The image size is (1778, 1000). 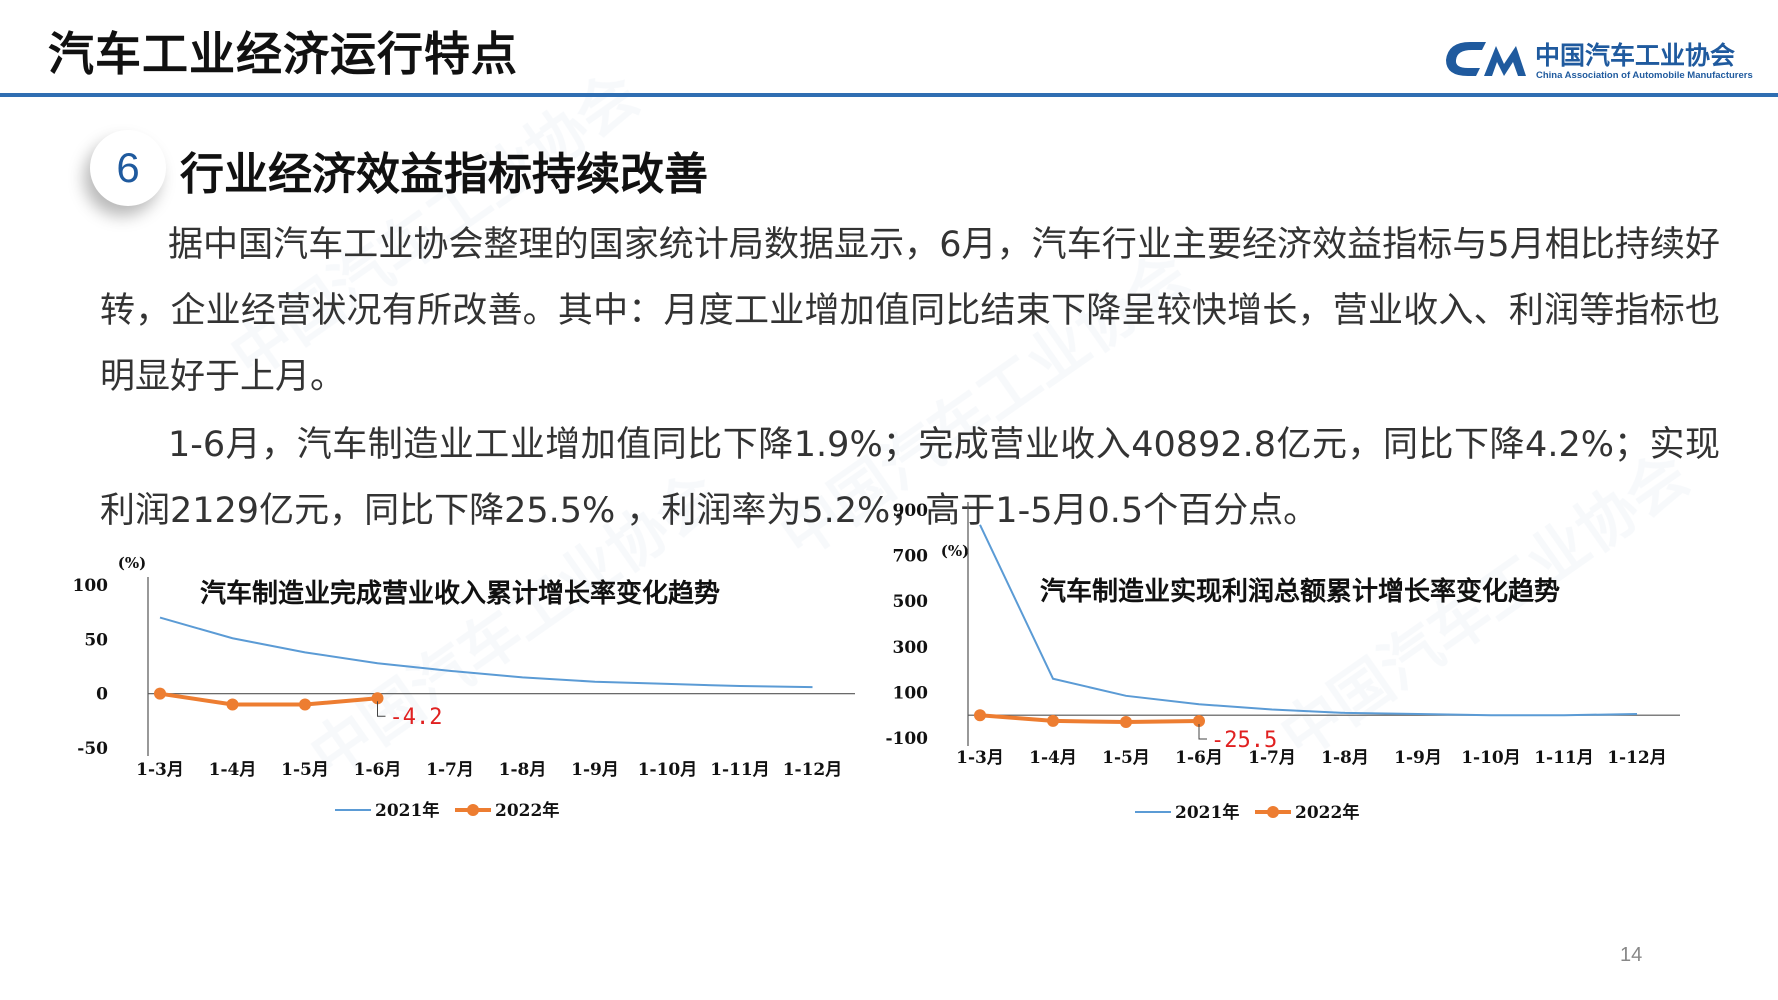 What do you see at coordinates (911, 602) in the screenshot?
I see `y-tick-label: 500` at bounding box center [911, 602].